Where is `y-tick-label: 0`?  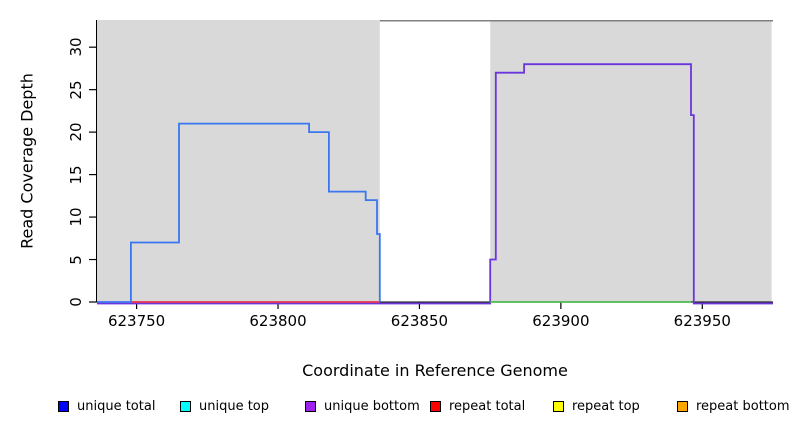 y-tick-label: 0 is located at coordinates (76, 302).